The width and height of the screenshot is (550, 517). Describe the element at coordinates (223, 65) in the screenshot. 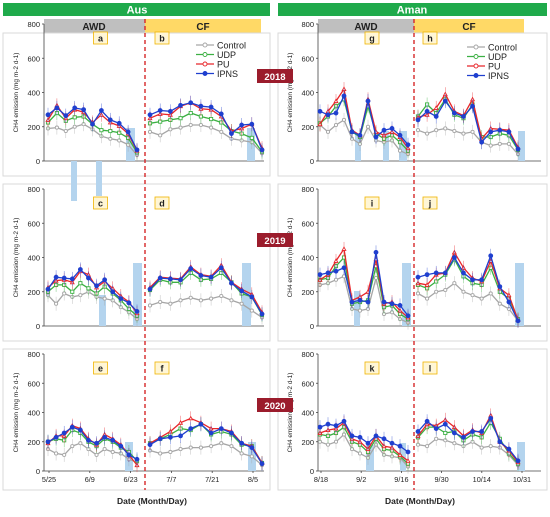

I see `legend-label-pu: PU` at that location.